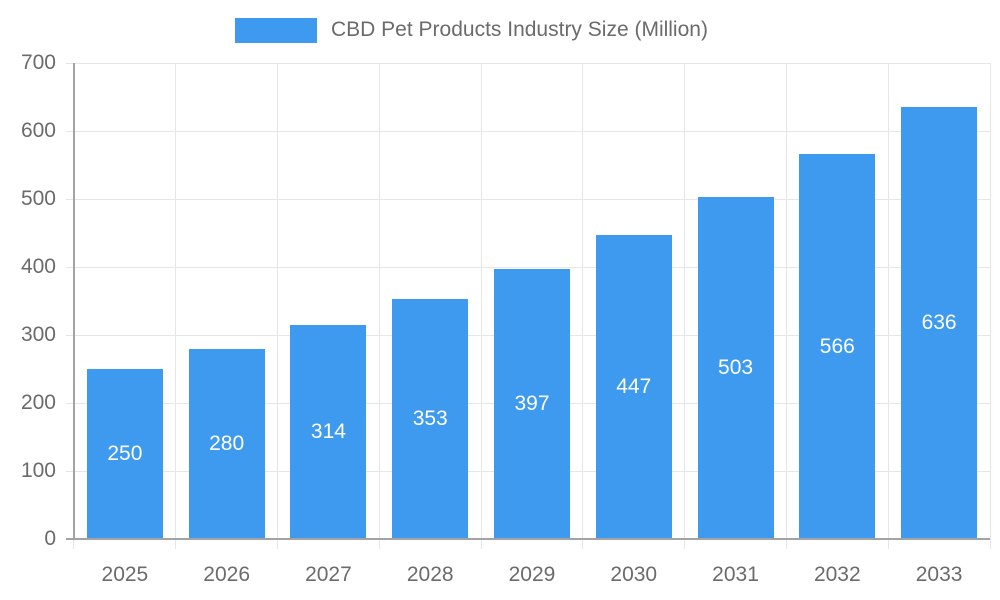  Describe the element at coordinates (939, 574) in the screenshot. I see `x-axis-tick-label: 2033` at that location.